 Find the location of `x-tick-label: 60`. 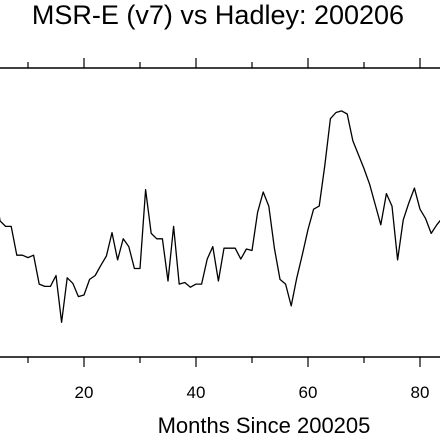

x-tick-label: 60 is located at coordinates (308, 392).